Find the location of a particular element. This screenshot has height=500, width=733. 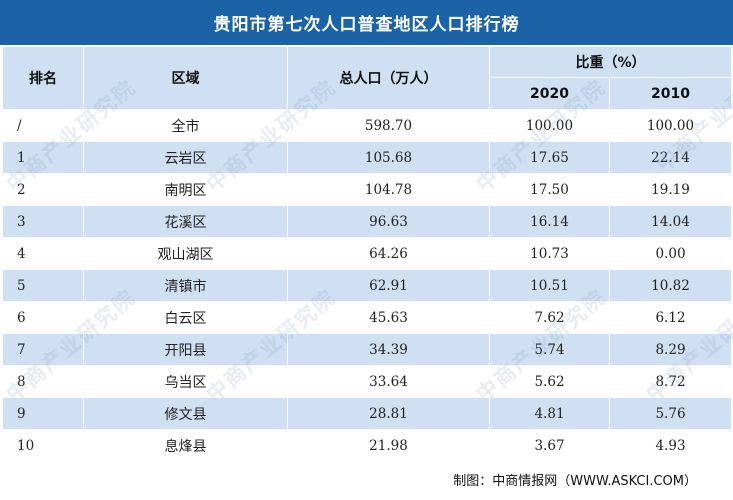

table-row: 10 息烽县 21.98 3.67 4.93 is located at coordinates (367, 445).